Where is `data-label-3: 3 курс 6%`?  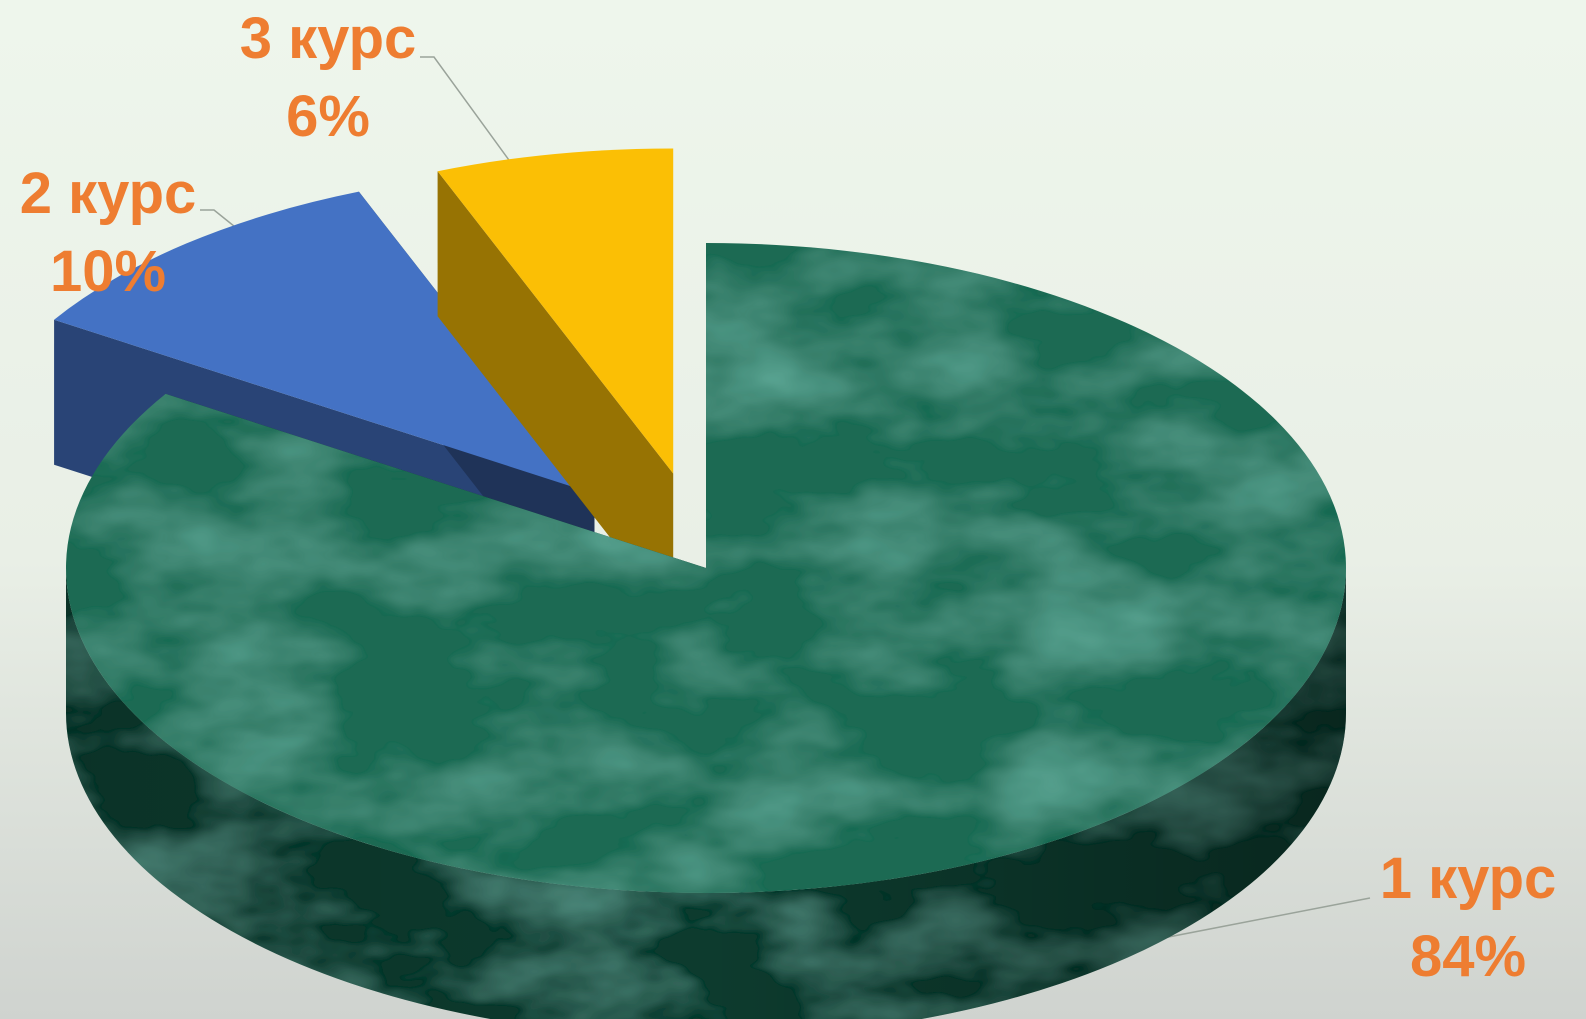
data-label-3: 3 курс 6% is located at coordinates (328, 78).